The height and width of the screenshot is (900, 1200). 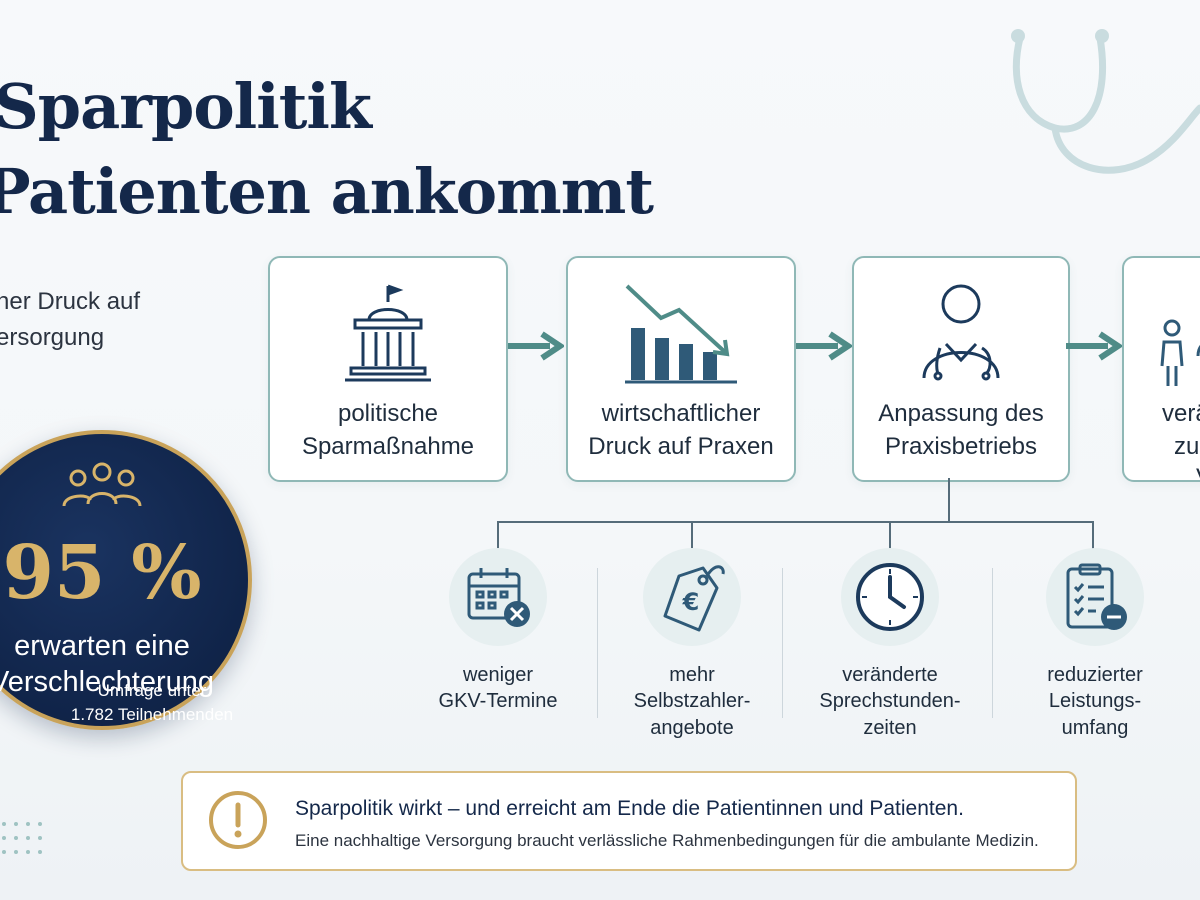 I want to click on flow-step-4-line-3: V, so click(x=1198, y=478).